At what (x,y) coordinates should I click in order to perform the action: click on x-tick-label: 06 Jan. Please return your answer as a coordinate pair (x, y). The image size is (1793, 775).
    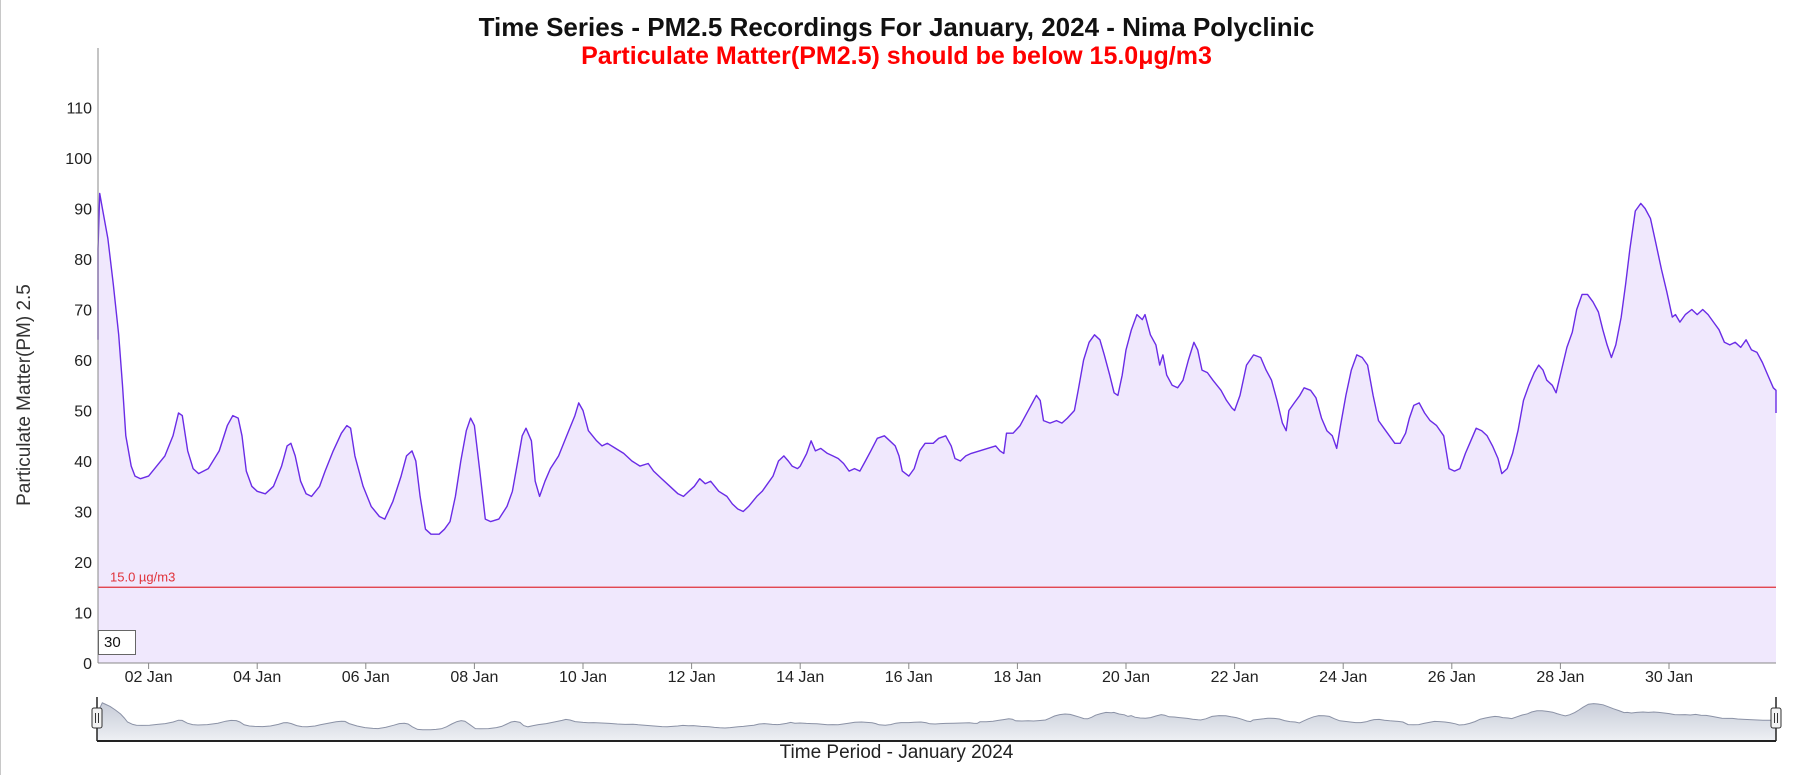
    Looking at the image, I should click on (366, 677).